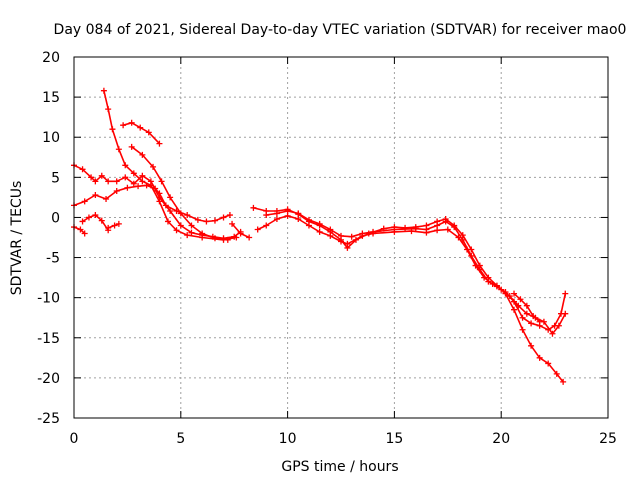 The height and width of the screenshot is (480, 640). Describe the element at coordinates (48, 299) in the screenshot. I see `y-tick-label: -10` at that location.